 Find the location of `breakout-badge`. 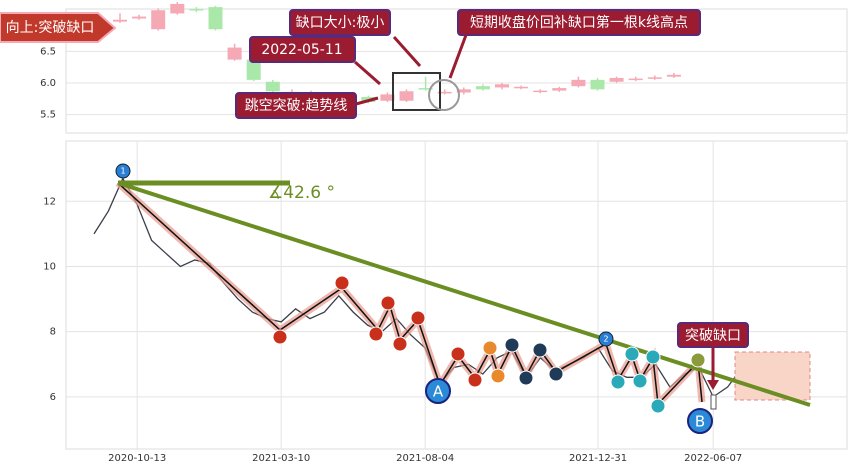

breakout-badge is located at coordinates (58, 27).